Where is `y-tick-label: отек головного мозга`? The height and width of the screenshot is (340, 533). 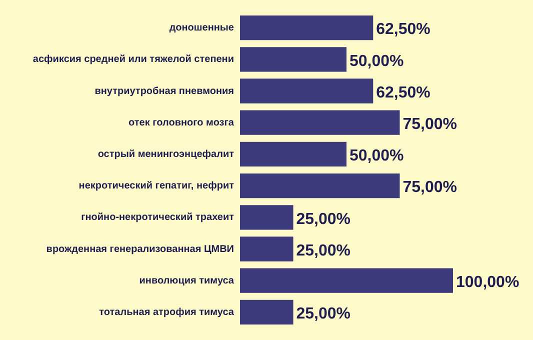
y-tick-label: отек головного мозга is located at coordinates (181, 122).